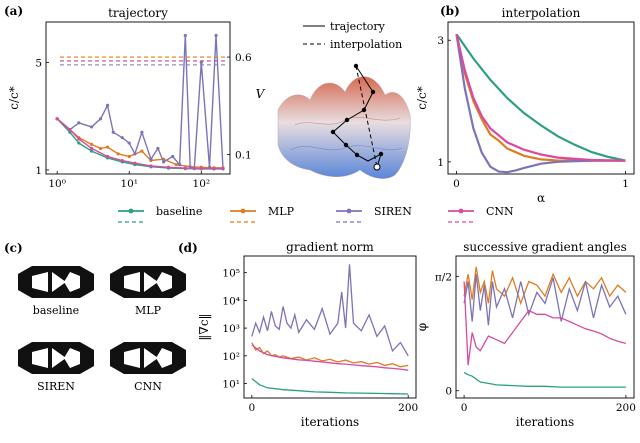 This screenshot has width=640, height=443. What do you see at coordinates (545, 286) in the screenshot?
I see `gradient_angles-series-mlp` at bounding box center [545, 286].